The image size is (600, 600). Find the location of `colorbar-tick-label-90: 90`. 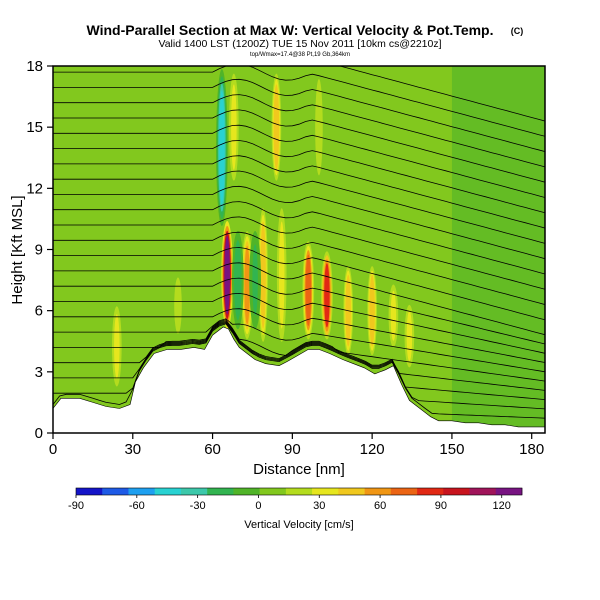

colorbar-tick-label-90: 90 is located at coordinates (441, 506).